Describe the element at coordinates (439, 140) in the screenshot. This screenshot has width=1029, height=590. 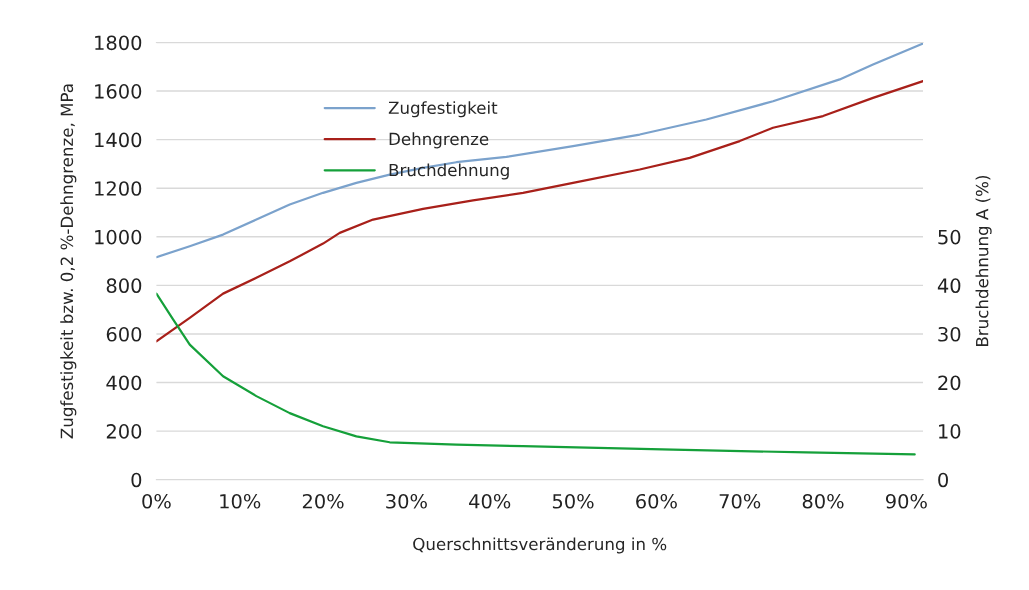
I see `legend-label: Dehngrenze` at that location.